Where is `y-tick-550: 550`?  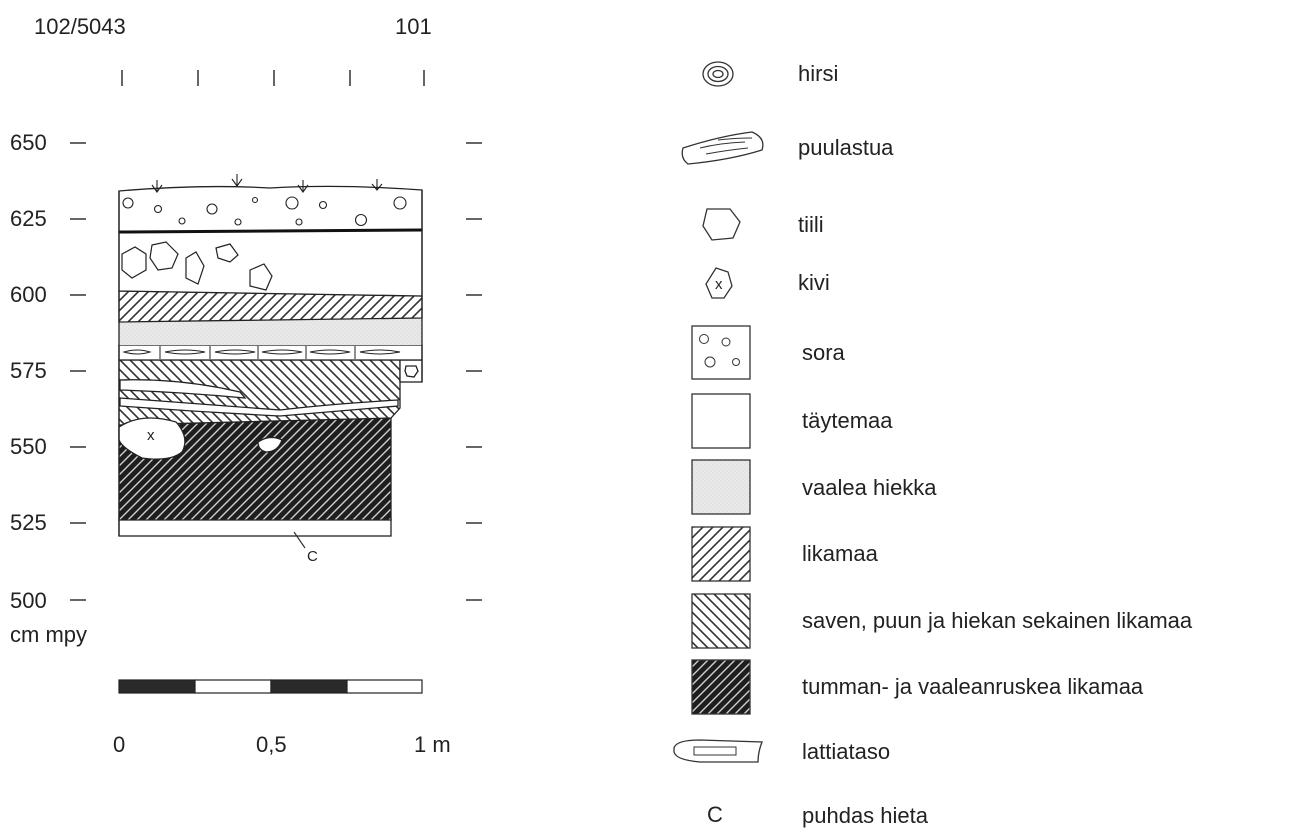
y-tick-550: 550 is located at coordinates (28, 446).